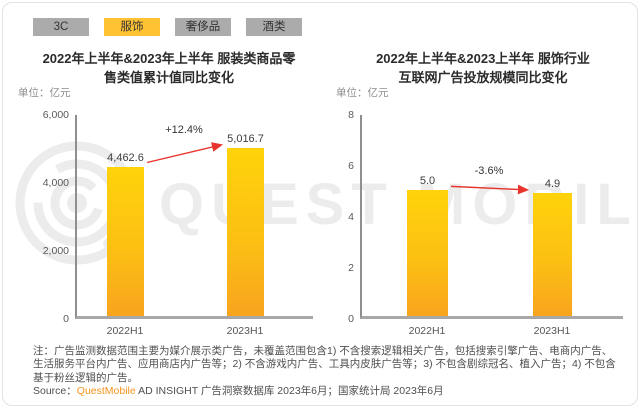  I want to click on y-axis: 8 6 4 2 0, so click(343, 217).